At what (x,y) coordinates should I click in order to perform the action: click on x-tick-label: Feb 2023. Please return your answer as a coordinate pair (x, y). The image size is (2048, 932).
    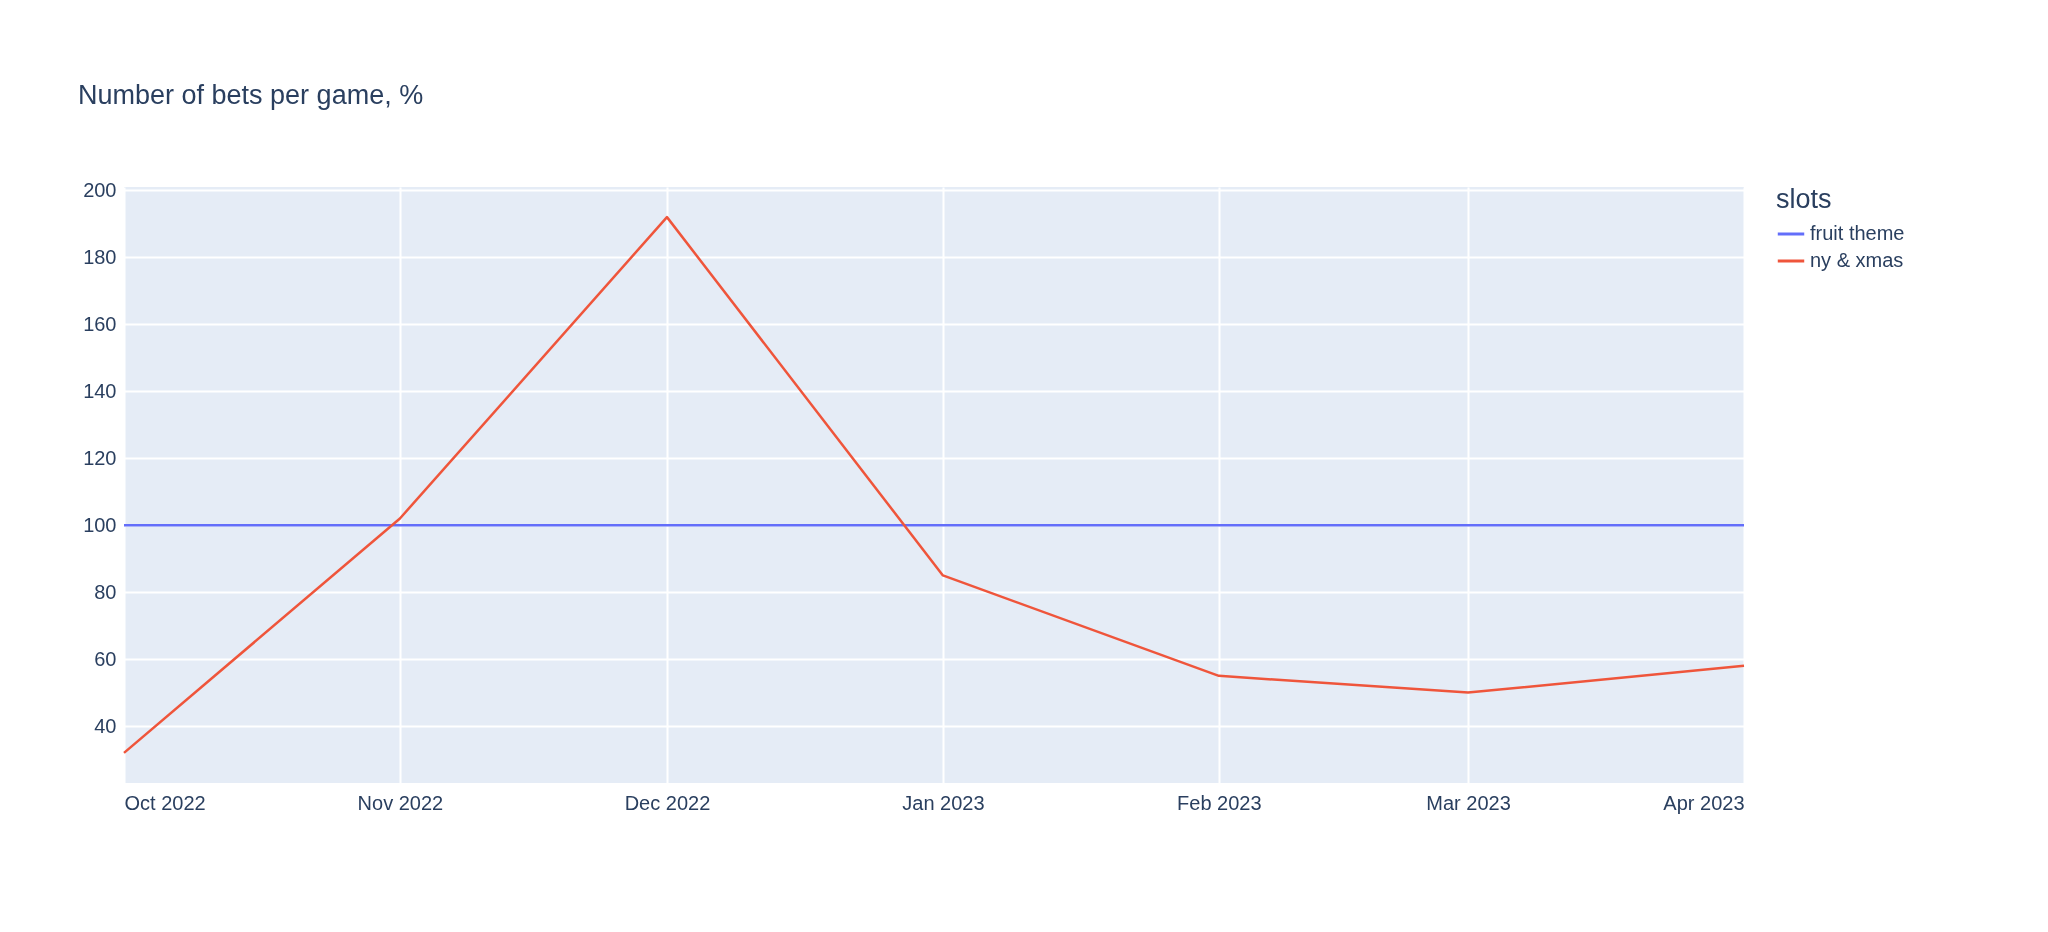
    Looking at the image, I should click on (1219, 802).